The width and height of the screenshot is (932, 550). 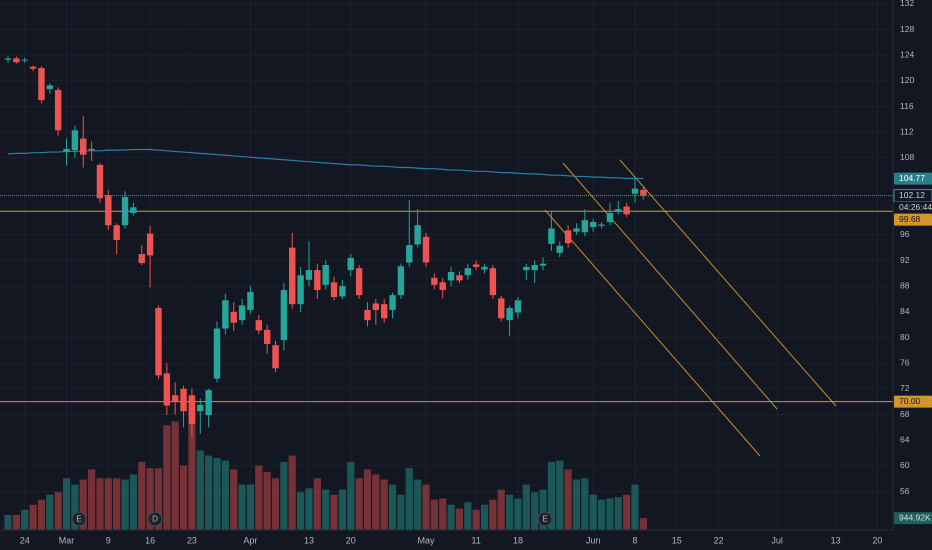 I want to click on x-tick-label: Mar, so click(x=67, y=540).